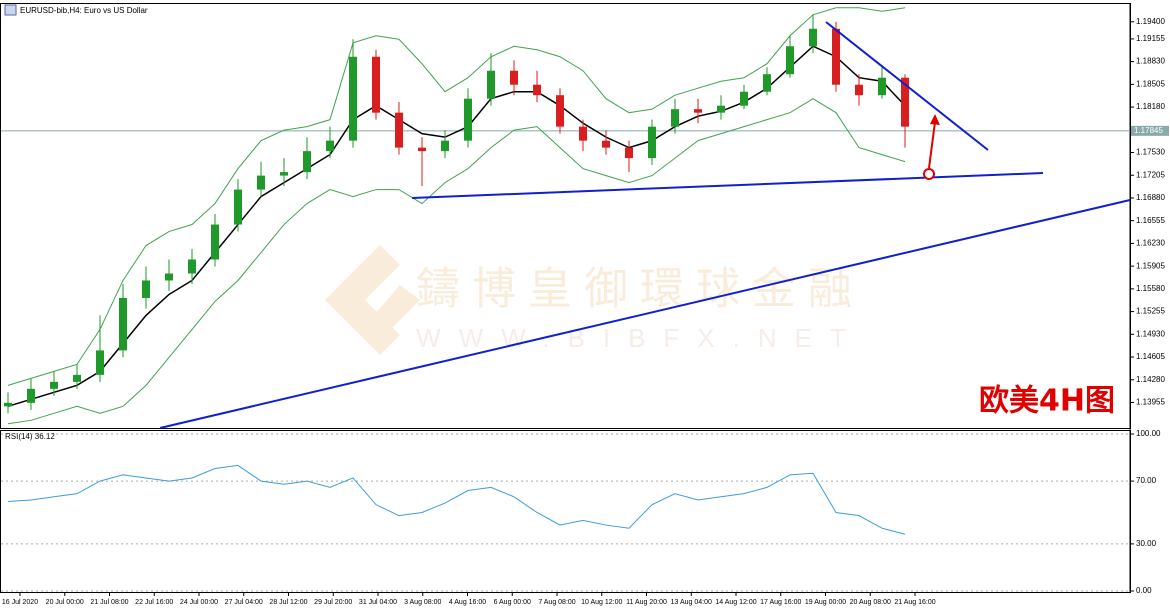 The image size is (1170, 612). I want to click on y-tick-label: 30.00, so click(1146, 543).